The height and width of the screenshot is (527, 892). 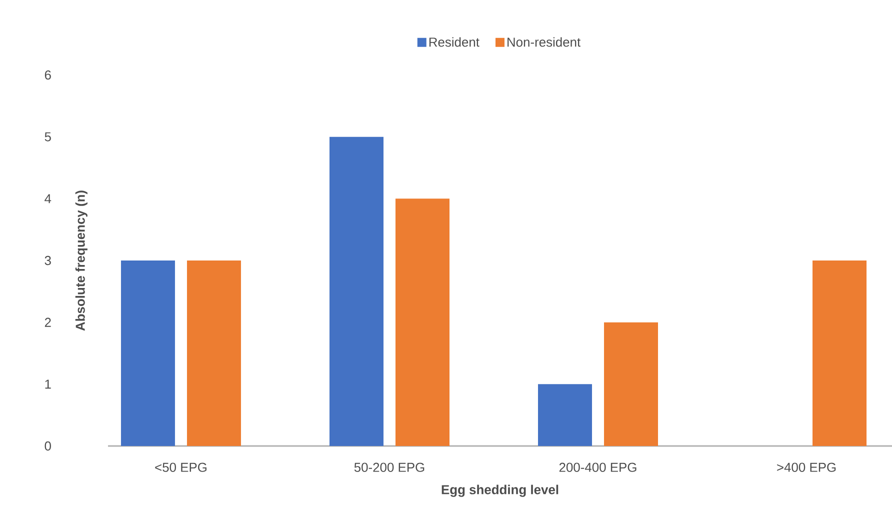 What do you see at coordinates (597, 467) in the screenshot?
I see `x-tick-label: 200-400 EPG` at bounding box center [597, 467].